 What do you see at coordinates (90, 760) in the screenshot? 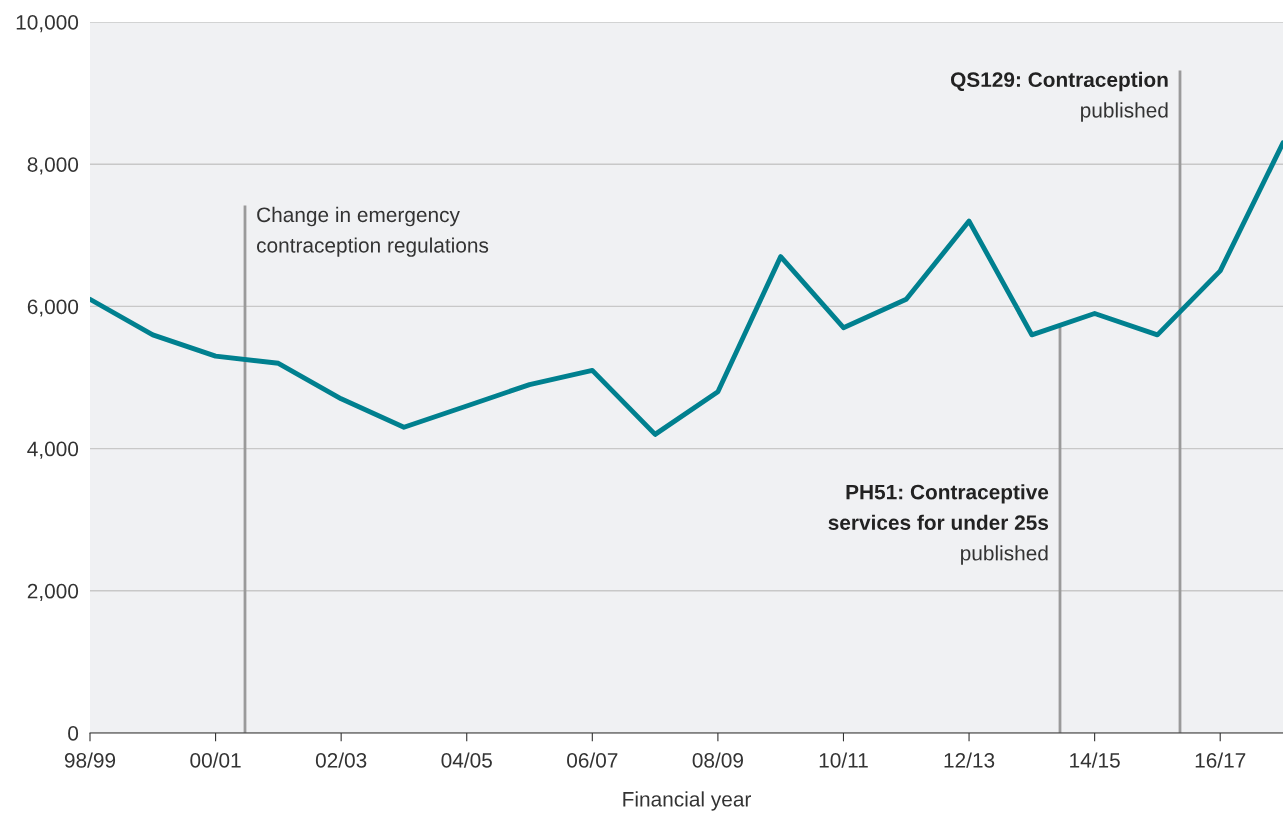
I see `x-tick-label: 98/99` at bounding box center [90, 760].